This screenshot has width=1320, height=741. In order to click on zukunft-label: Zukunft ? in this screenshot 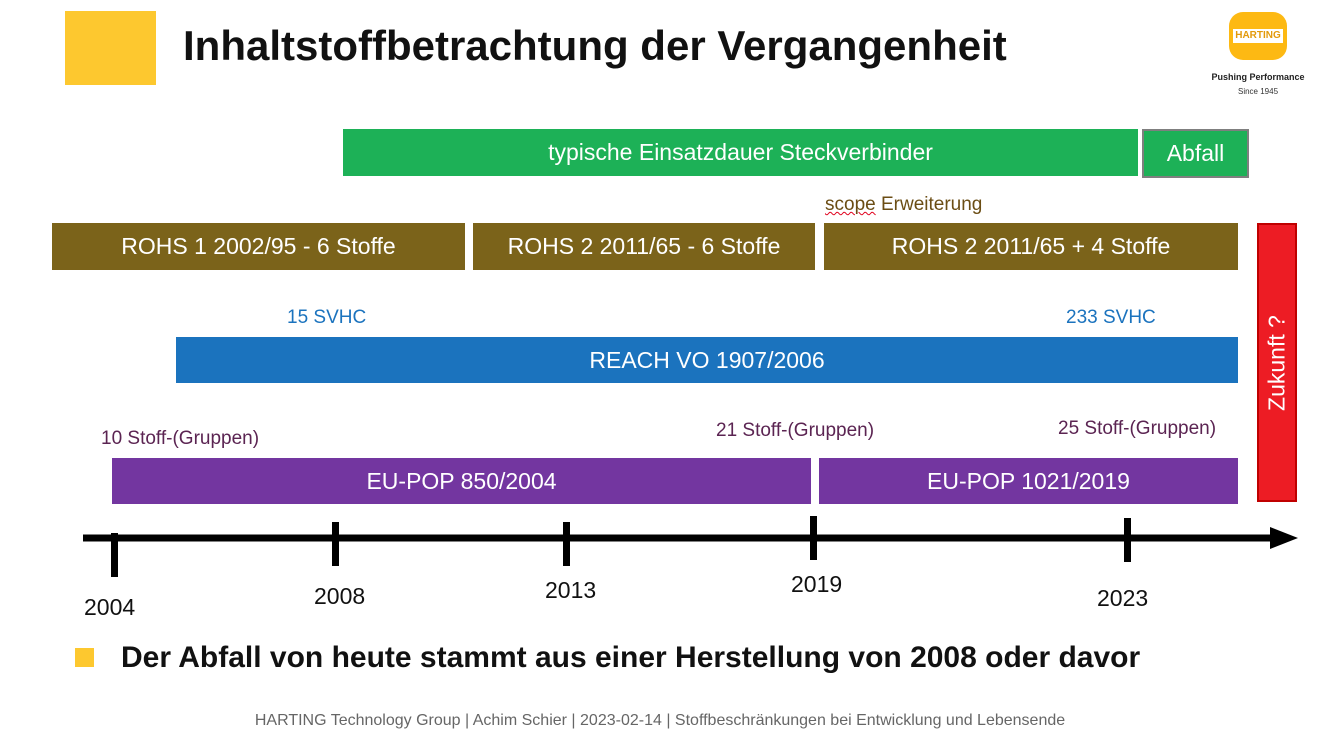, I will do `click(1276, 362)`.